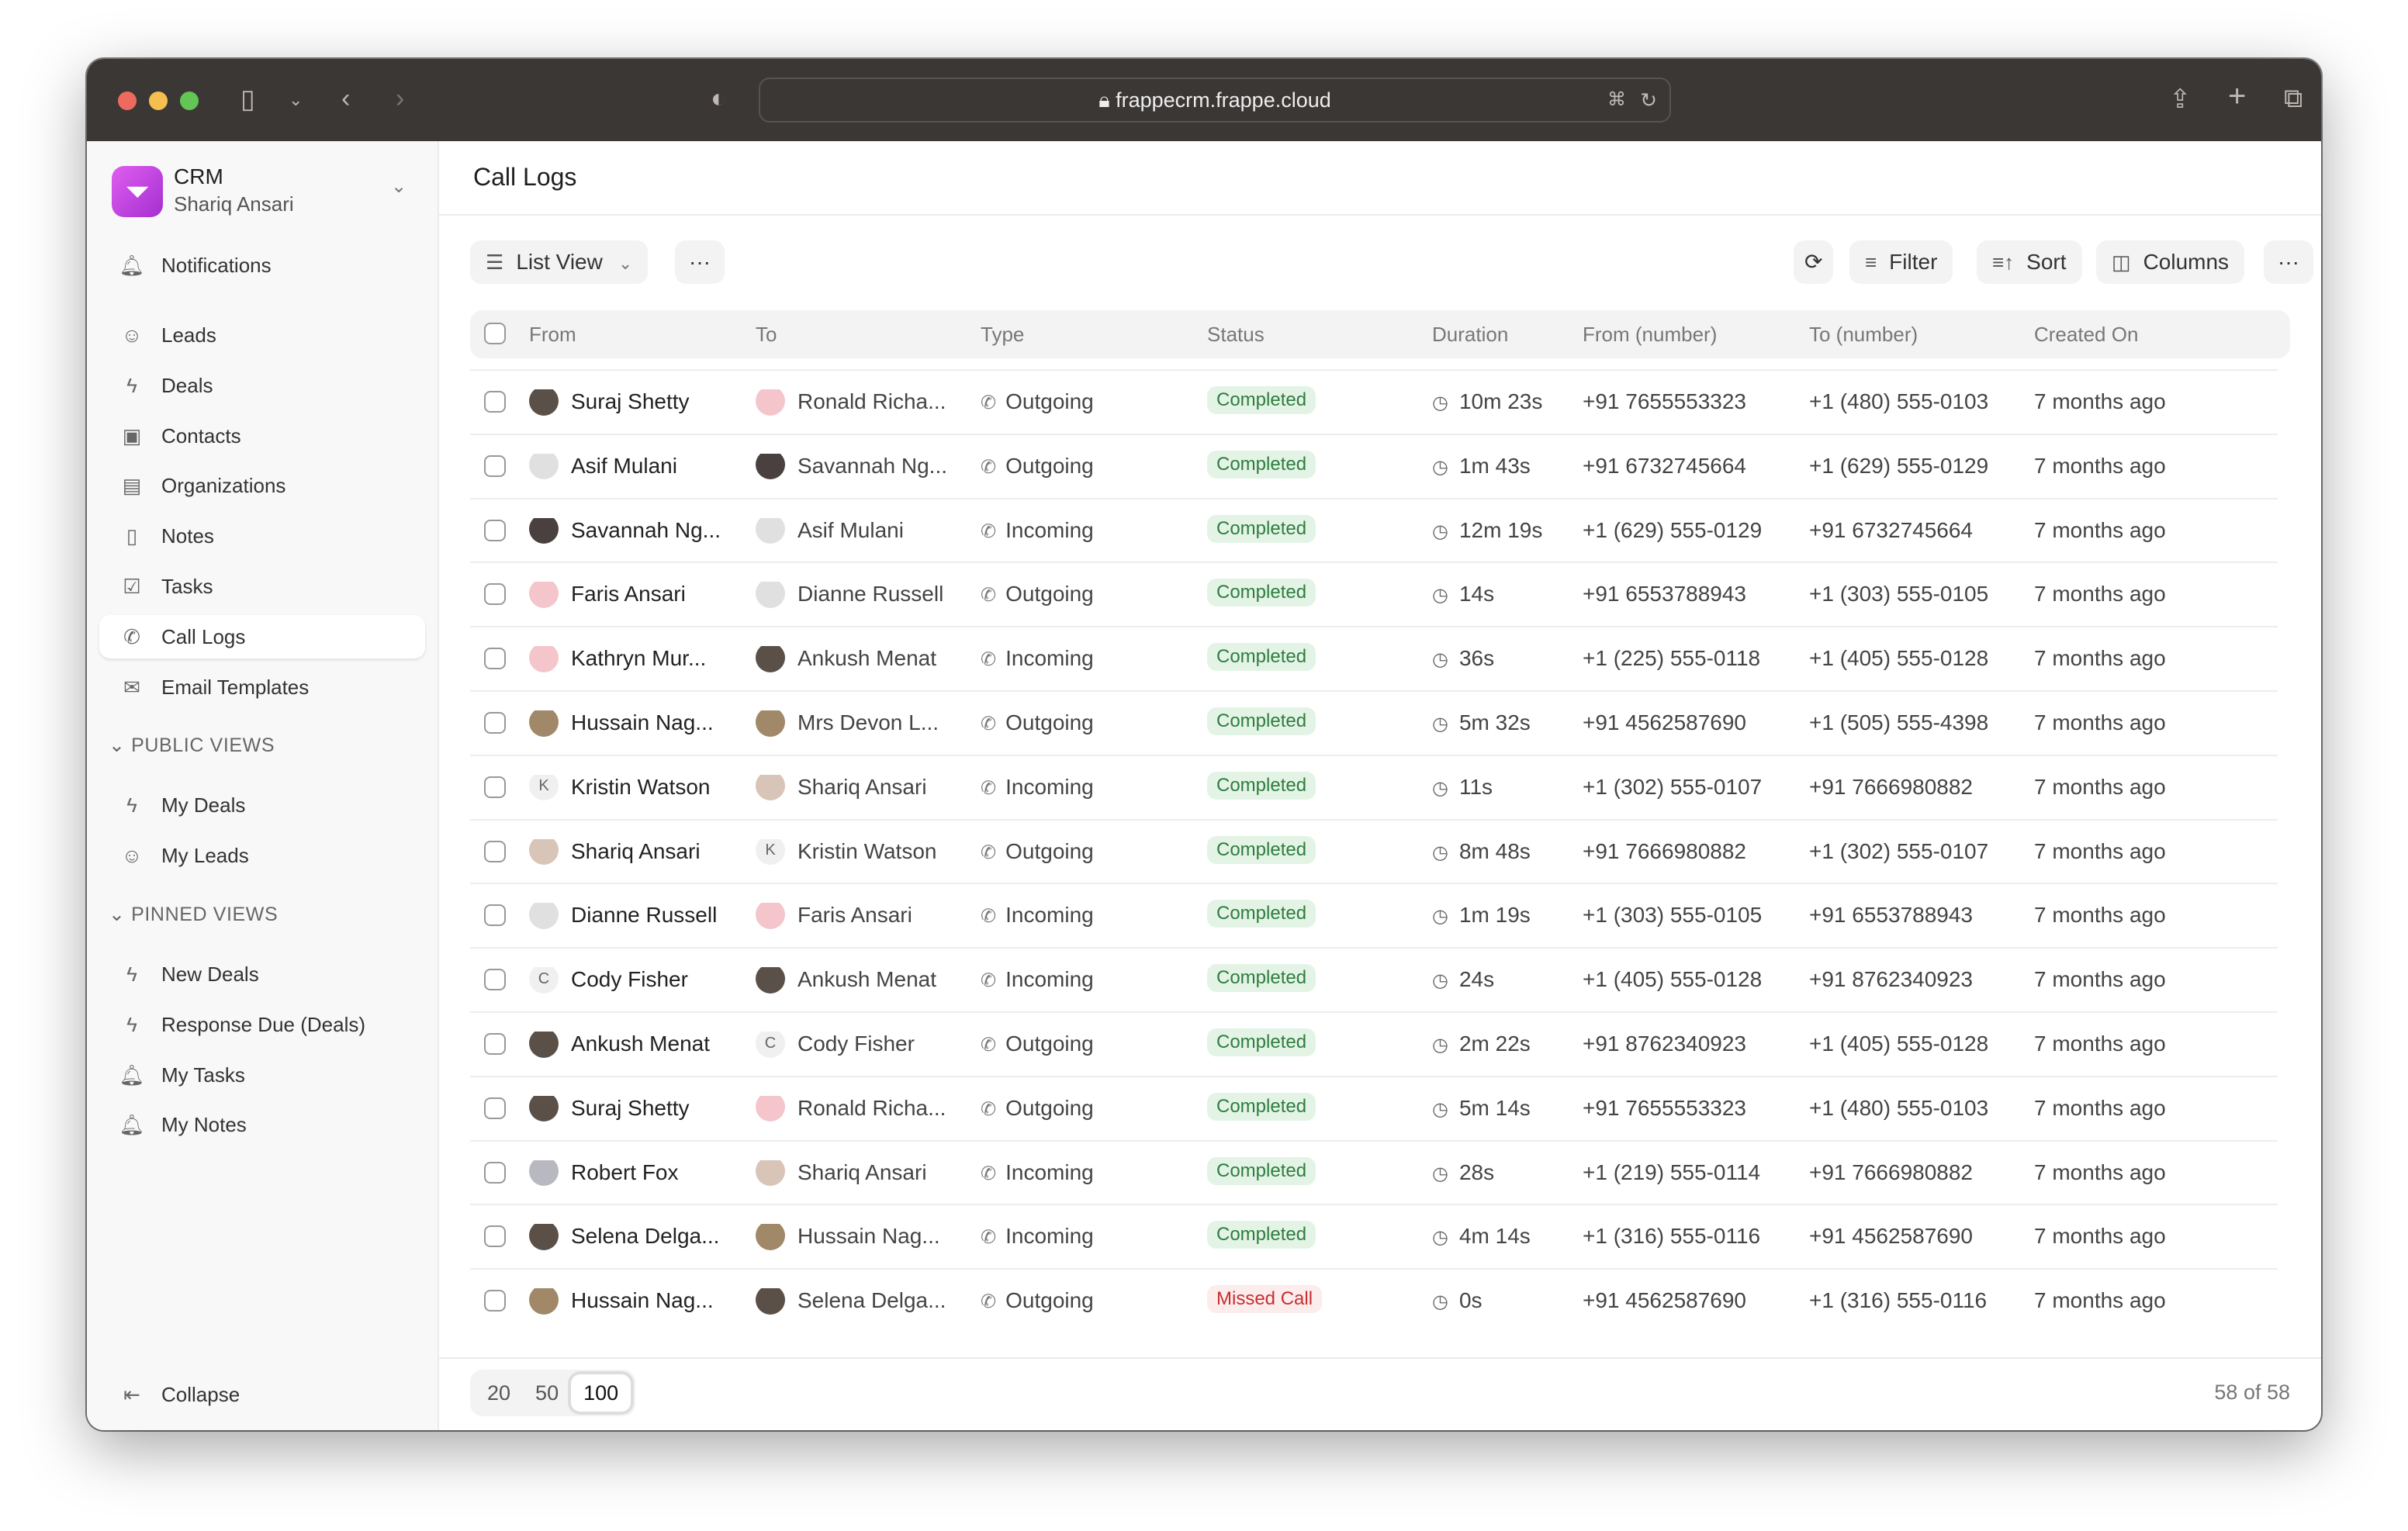 The height and width of the screenshot is (1531, 2408). What do you see at coordinates (189, 101) in the screenshot?
I see `maximize-window-button` at bounding box center [189, 101].